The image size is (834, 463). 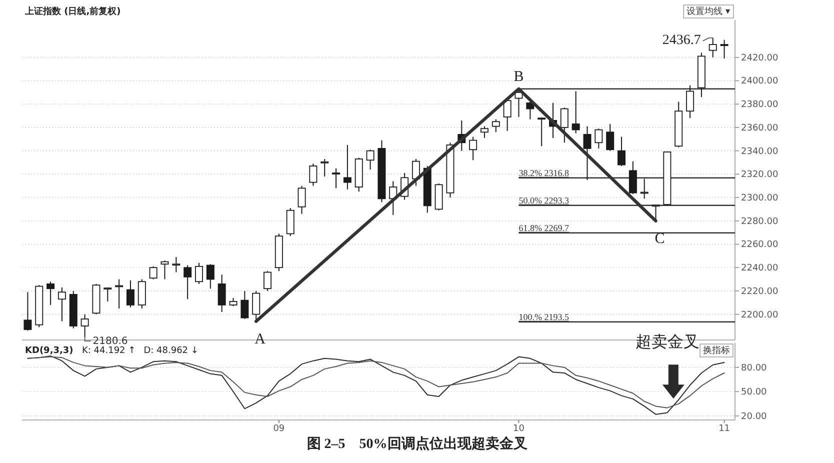 What do you see at coordinates (109, 351) in the screenshot?
I see `annotation: K: 44.192 ↑` at bounding box center [109, 351].